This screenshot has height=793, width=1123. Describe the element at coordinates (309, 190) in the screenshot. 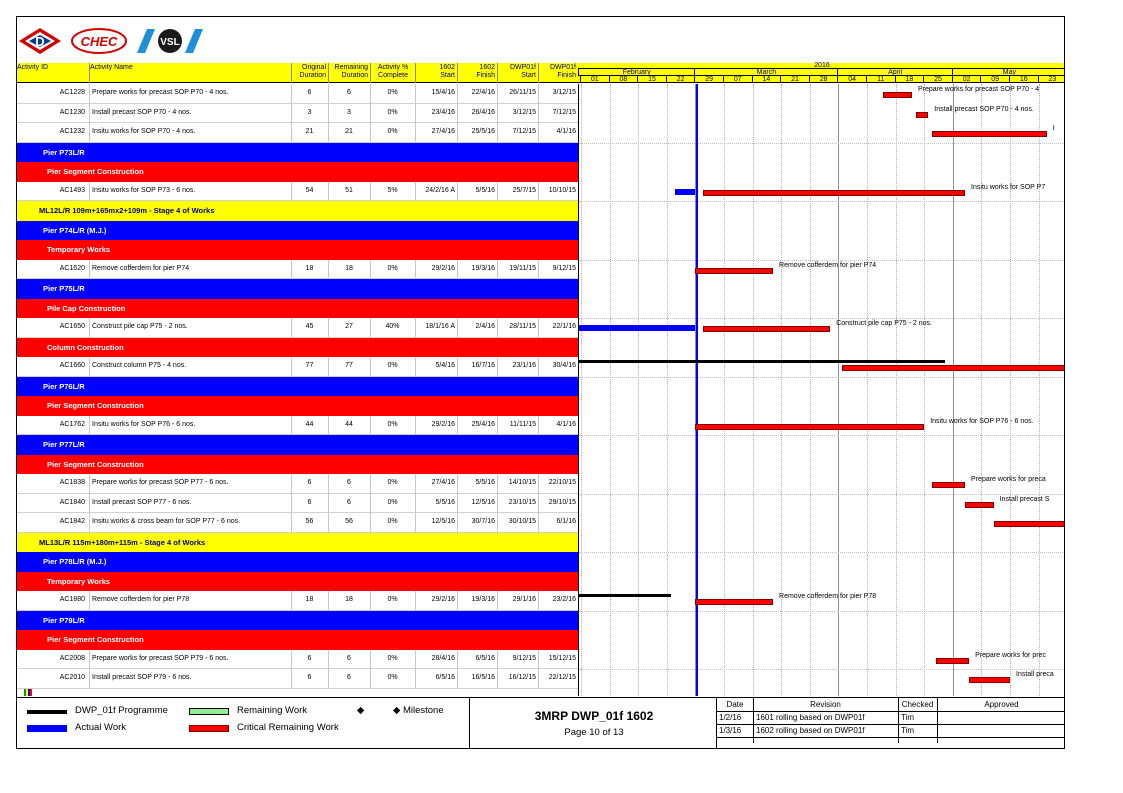

I see `original-duration: 54` at that location.